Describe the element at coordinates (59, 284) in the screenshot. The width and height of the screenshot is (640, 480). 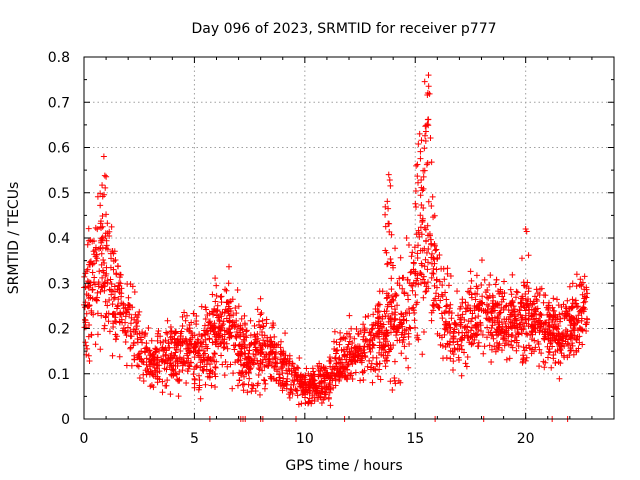
I see `y-tick-label: 0.3` at that location.